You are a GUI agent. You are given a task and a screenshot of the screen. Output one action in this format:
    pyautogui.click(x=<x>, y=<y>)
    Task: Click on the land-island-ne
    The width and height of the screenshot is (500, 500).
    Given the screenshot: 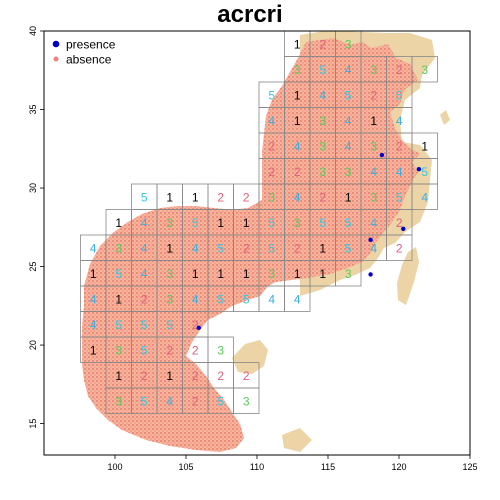 What is the action you would take?
    pyautogui.click(x=445, y=117)
    